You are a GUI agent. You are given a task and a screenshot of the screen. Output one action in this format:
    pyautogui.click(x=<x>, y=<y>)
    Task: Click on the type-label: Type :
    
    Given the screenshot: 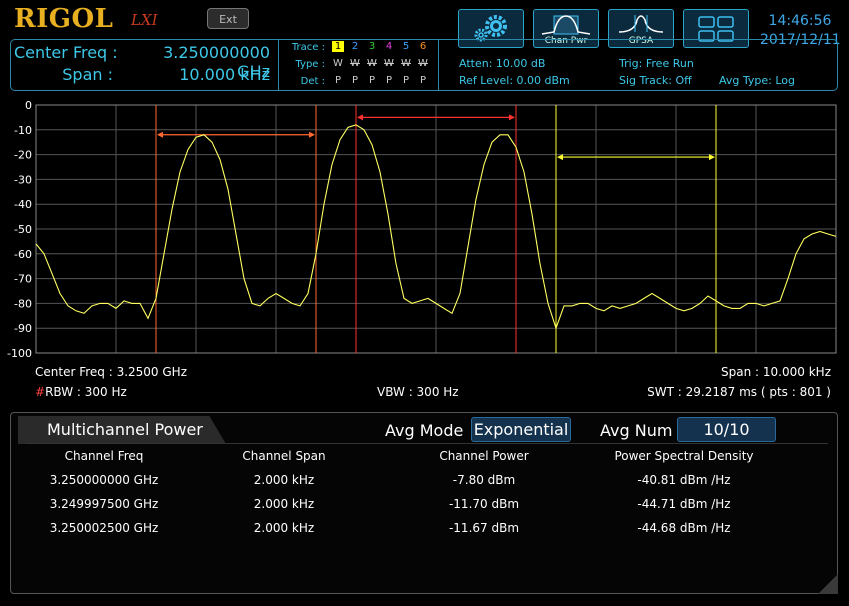 What is the action you would take?
    pyautogui.click(x=310, y=64)
    